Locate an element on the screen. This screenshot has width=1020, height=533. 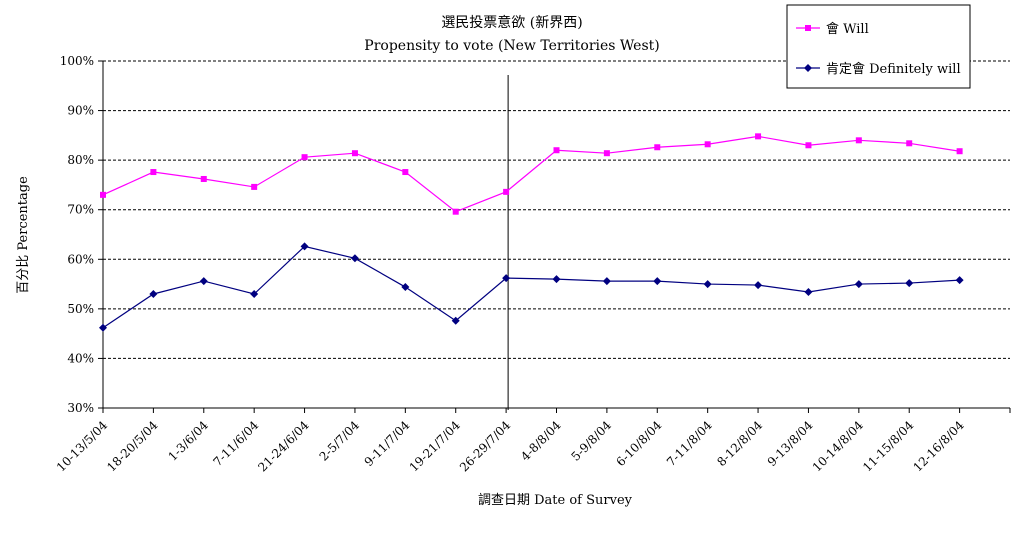
x-tick-label: 5-9/8/04 is located at coordinates (592, 441).